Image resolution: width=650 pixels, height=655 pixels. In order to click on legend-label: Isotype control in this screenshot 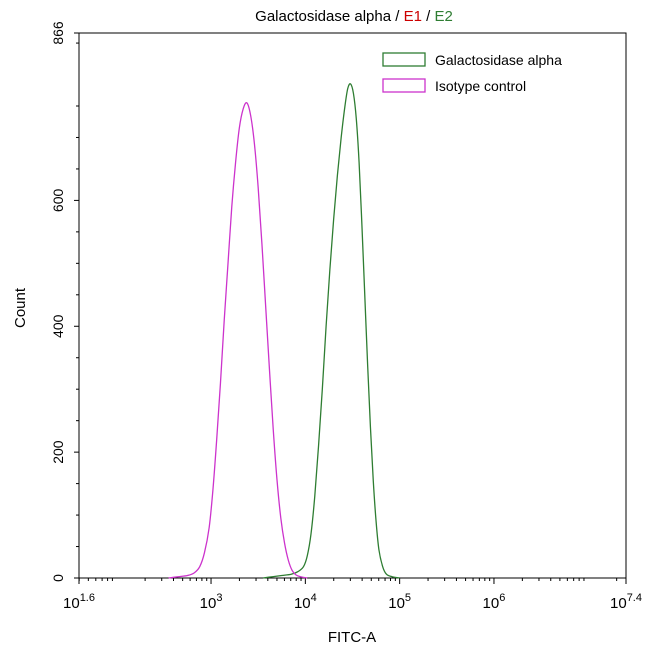, I will do `click(480, 86)`.